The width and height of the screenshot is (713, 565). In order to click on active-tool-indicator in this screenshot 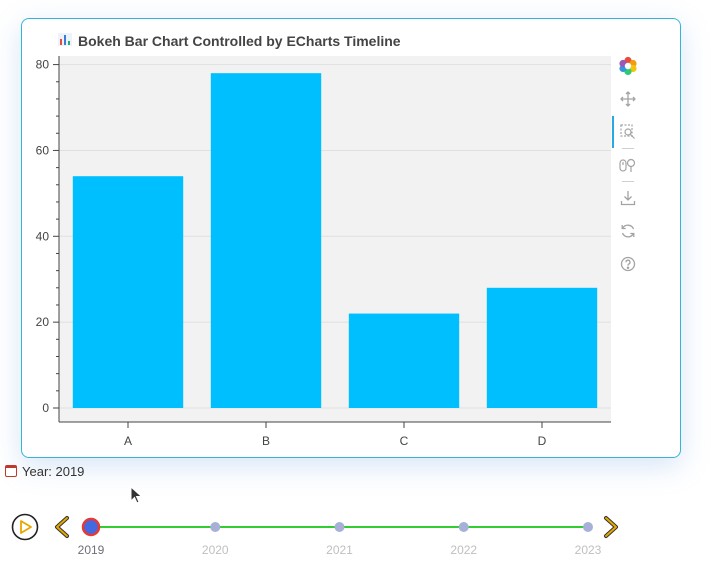, I will do `click(613, 132)`.